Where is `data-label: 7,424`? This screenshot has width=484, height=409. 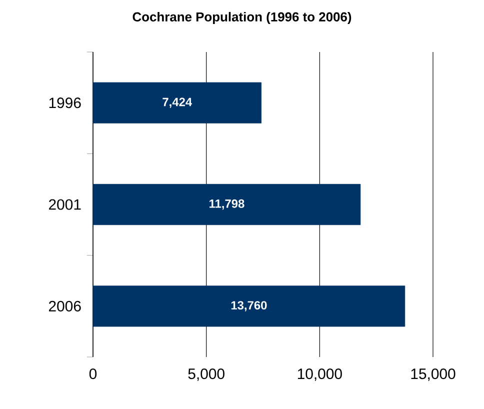
data-label: 7,424 is located at coordinates (177, 103).